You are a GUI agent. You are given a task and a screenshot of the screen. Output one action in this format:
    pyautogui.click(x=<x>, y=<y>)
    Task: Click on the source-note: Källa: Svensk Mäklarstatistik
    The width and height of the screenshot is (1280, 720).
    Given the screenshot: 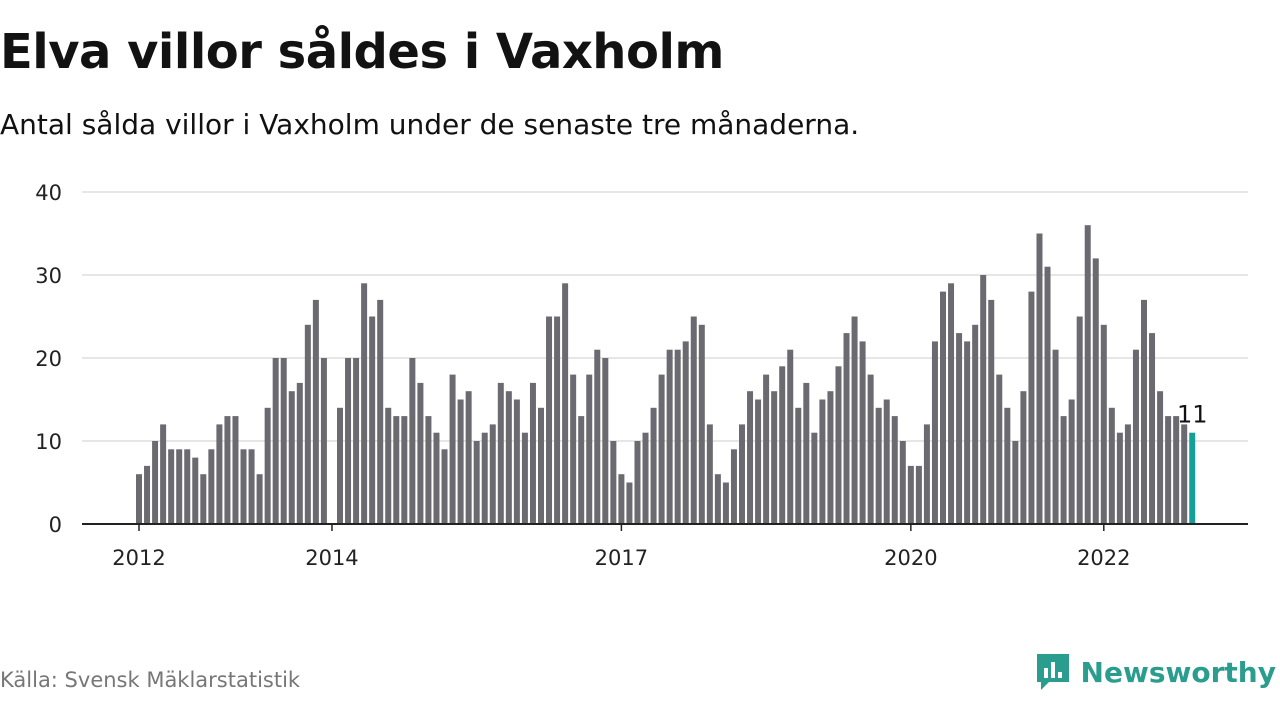 What is the action you would take?
    pyautogui.click(x=150, y=680)
    